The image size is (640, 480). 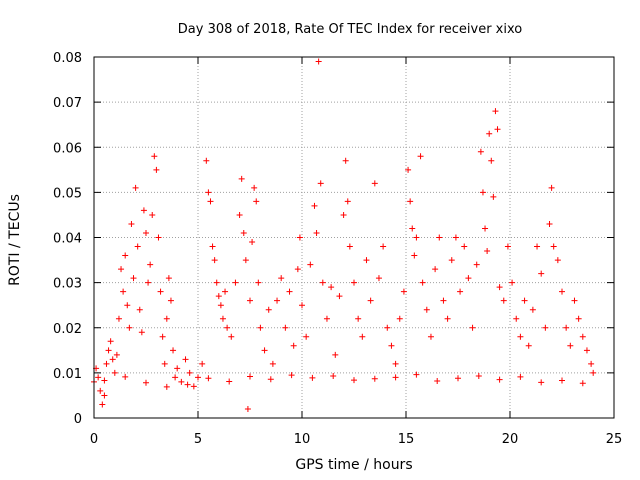 I want to click on y-tick-label: 0.08, so click(x=67, y=58).